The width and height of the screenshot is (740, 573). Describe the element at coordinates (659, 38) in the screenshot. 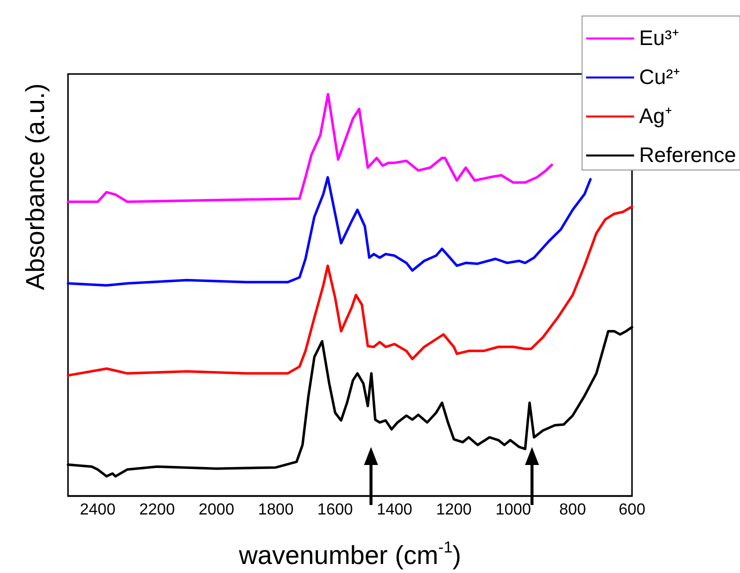

I see `legend-label: Eu³⁺` at that location.